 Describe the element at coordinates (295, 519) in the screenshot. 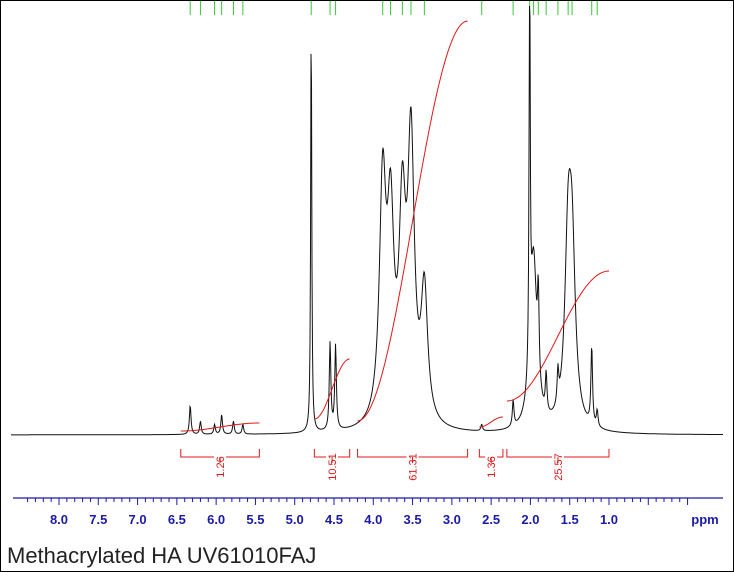

I see `x-axis-tick-label: 5.0` at that location.